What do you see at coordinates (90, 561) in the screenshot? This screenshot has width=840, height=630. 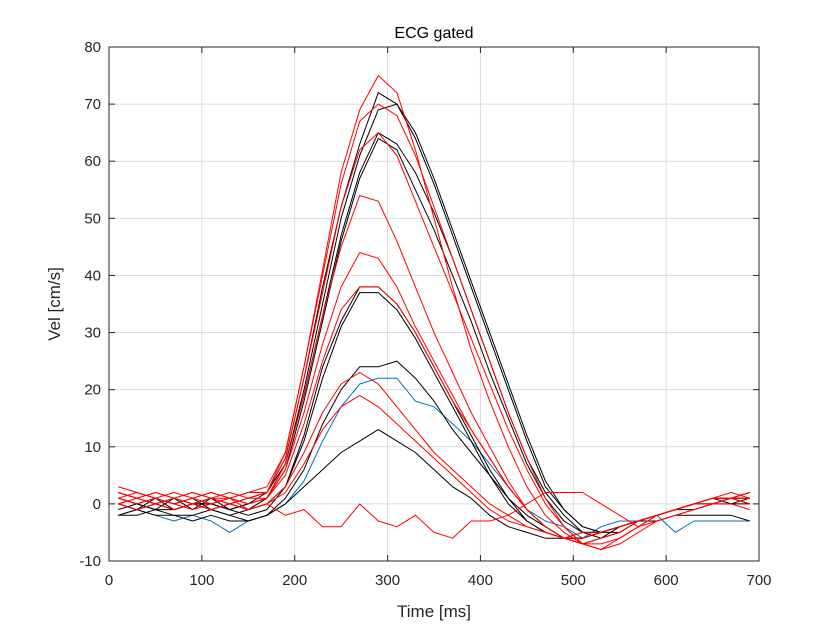 I see `y-tick-label: -10` at bounding box center [90, 561].